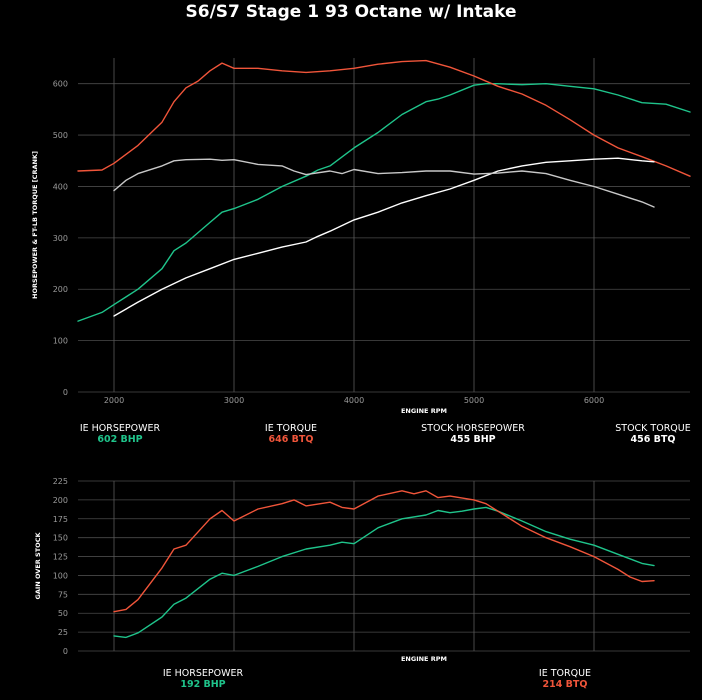  Describe the element at coordinates (291, 439) in the screenshot. I see `legend-ie-torque-value: 646 BTQ` at that location.